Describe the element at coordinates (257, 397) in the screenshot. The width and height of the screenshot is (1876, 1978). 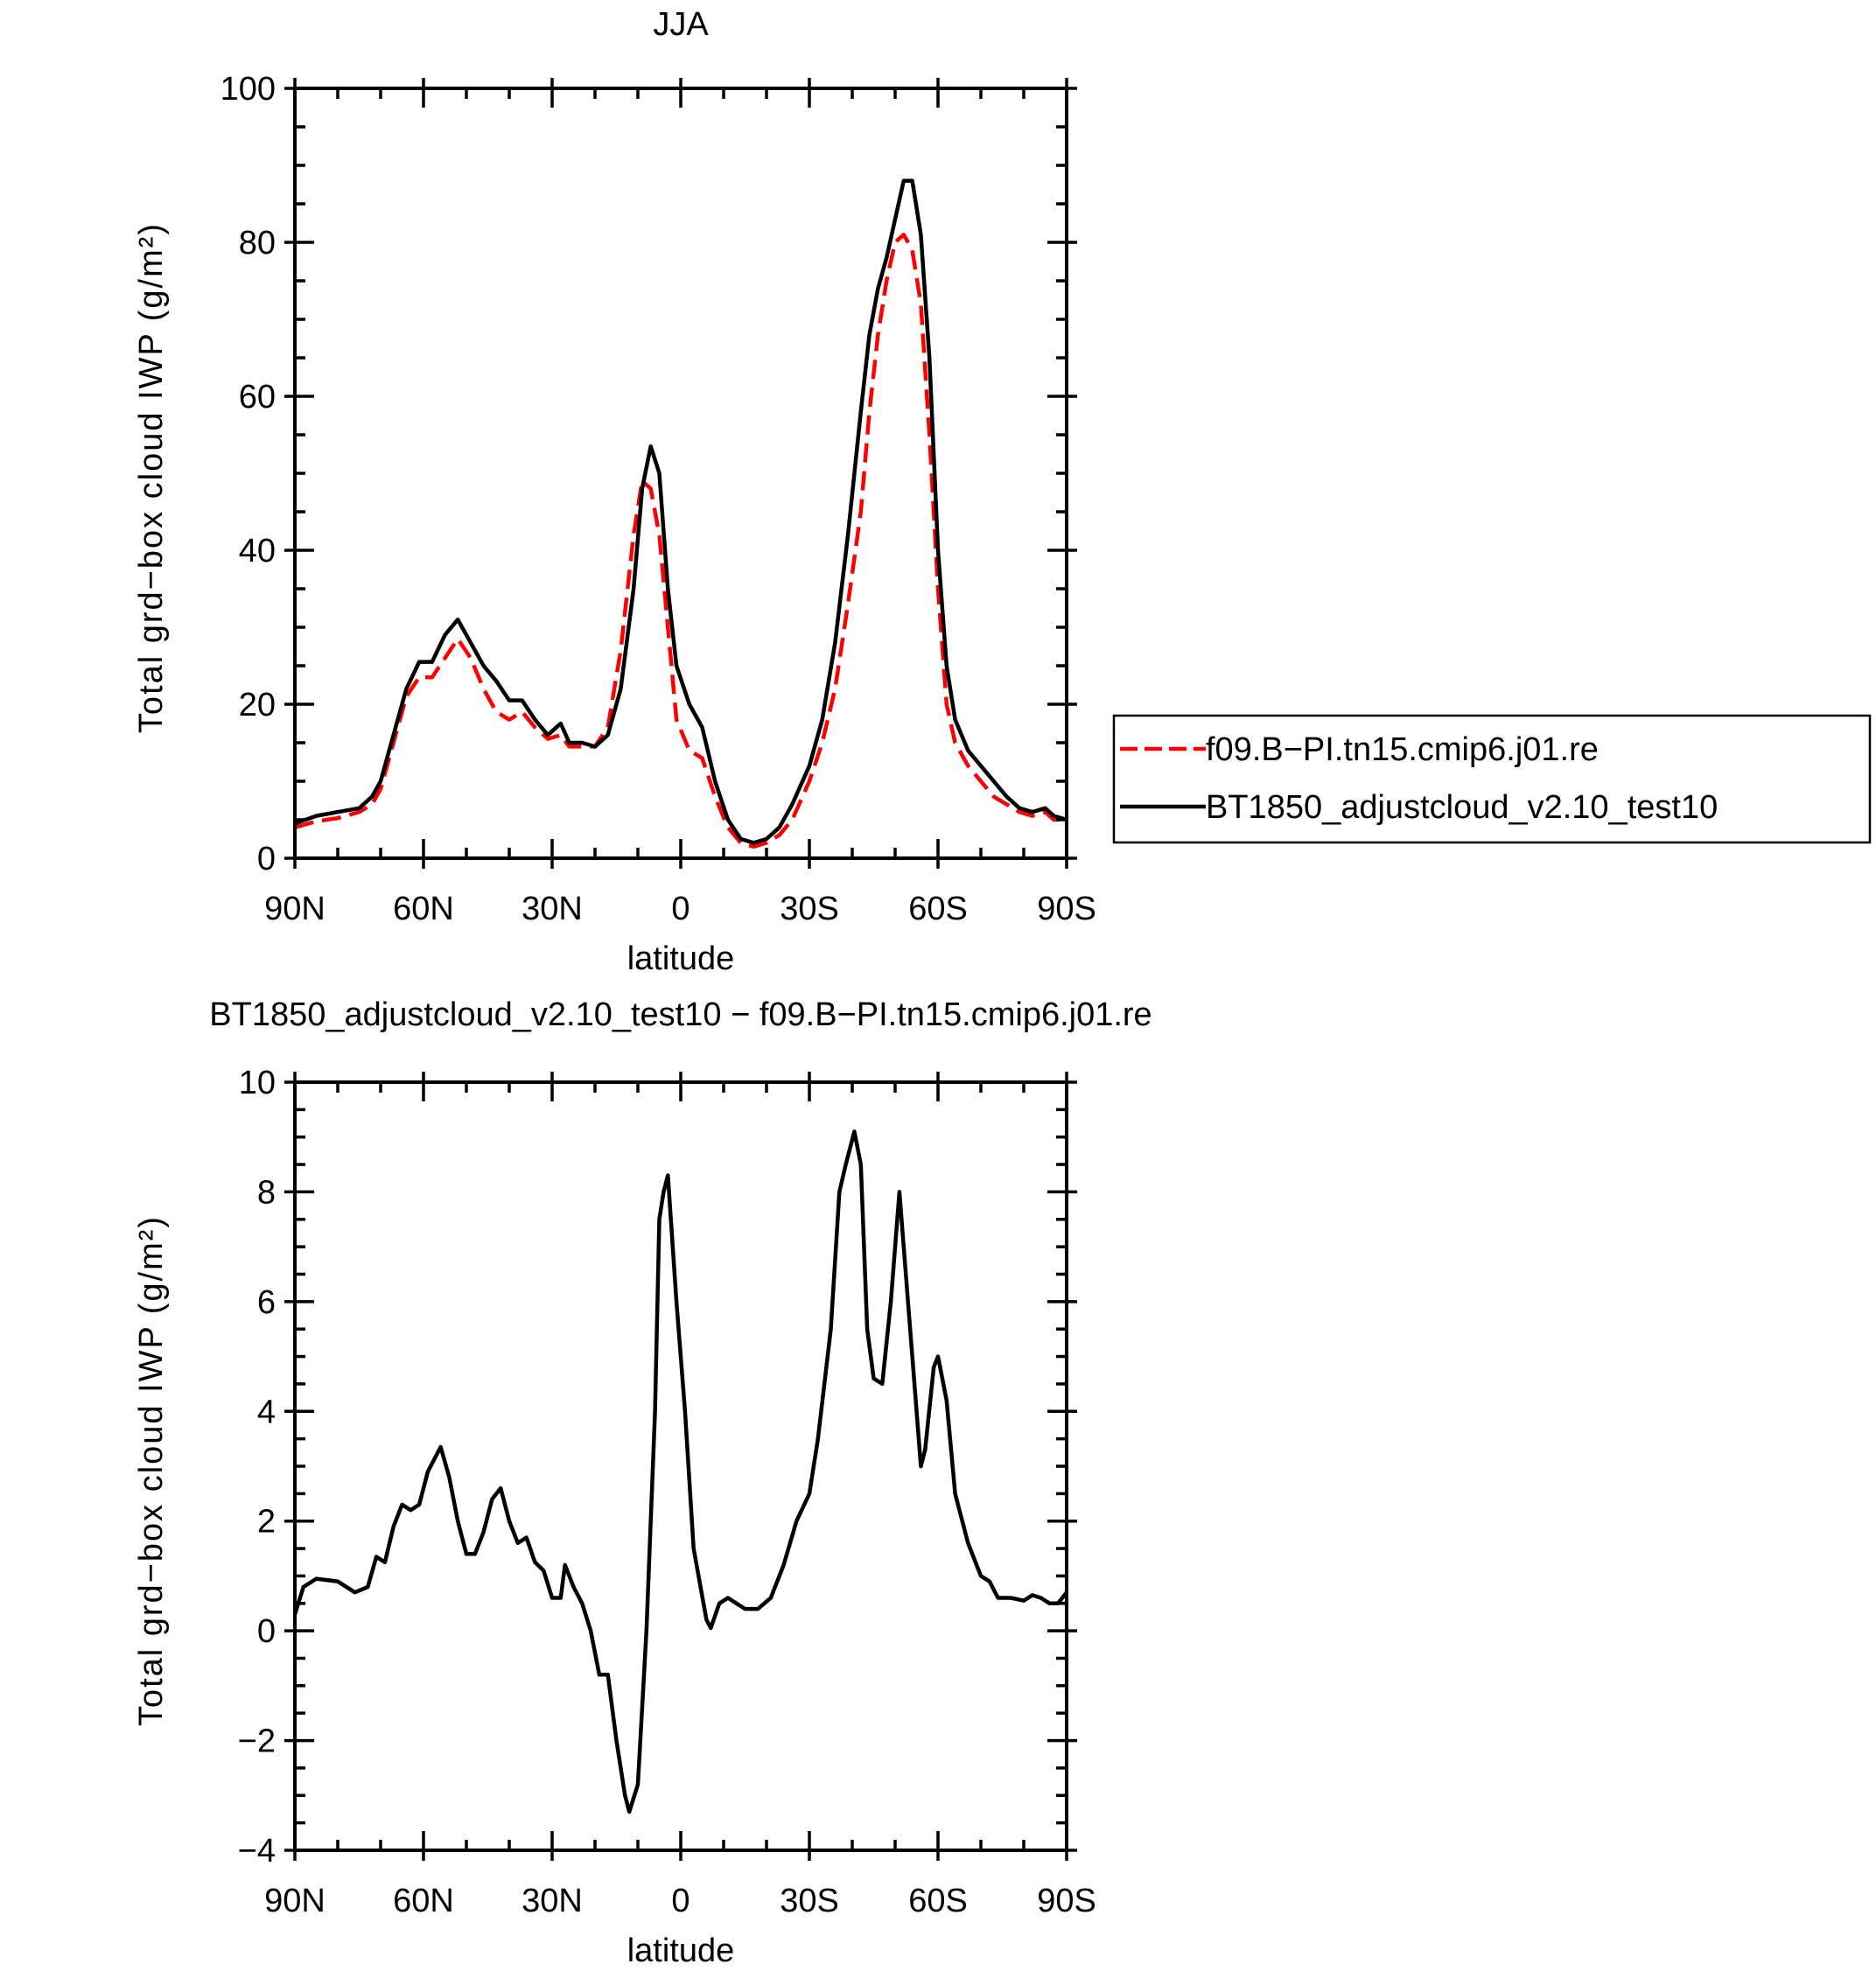
I see `y-tick-label: 60` at that location.